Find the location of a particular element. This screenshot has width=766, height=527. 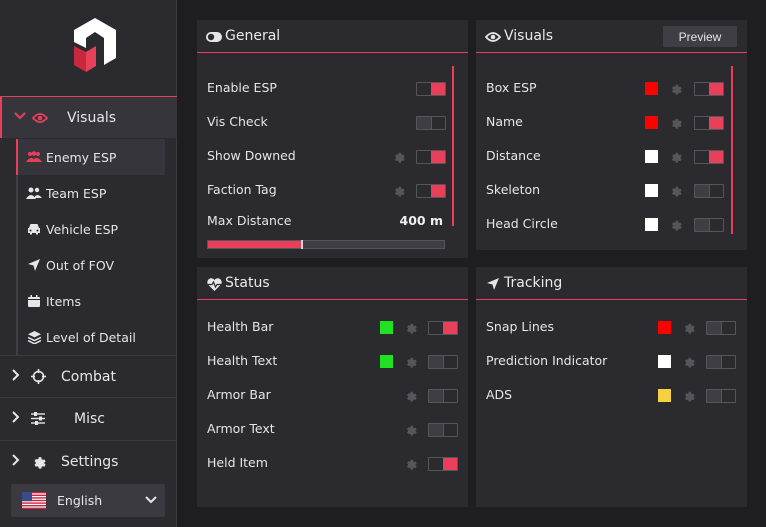

sidebar-item-label: Level of Detail is located at coordinates (91, 337).